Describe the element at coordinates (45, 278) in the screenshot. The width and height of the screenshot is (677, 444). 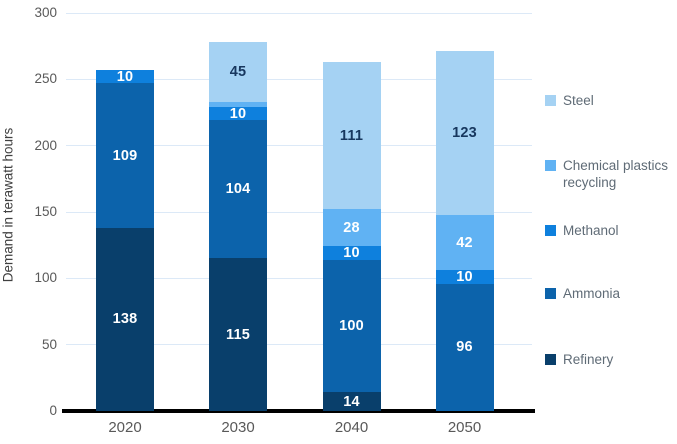
I see `y-tick-label-100: 100` at that location.